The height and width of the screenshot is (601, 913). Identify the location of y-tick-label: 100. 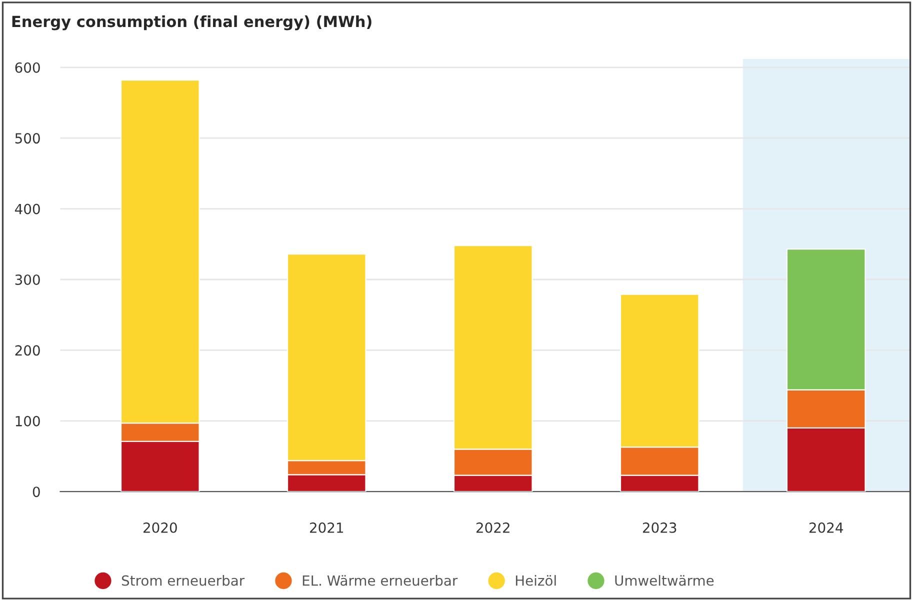
(28, 421).